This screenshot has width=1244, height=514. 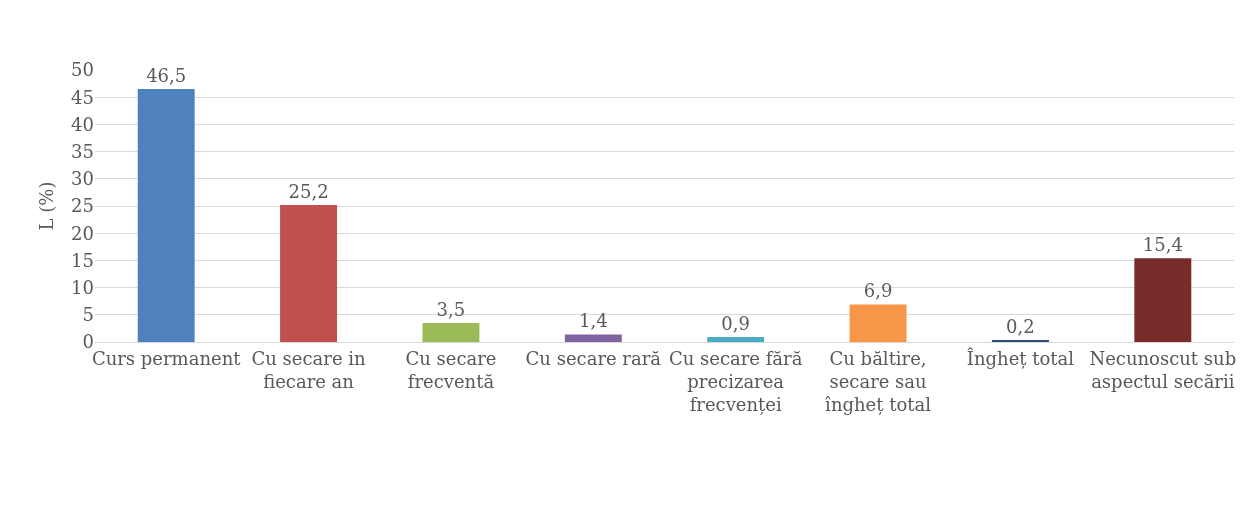 What do you see at coordinates (82, 260) in the screenshot?
I see `y-tick-label: 15` at bounding box center [82, 260].